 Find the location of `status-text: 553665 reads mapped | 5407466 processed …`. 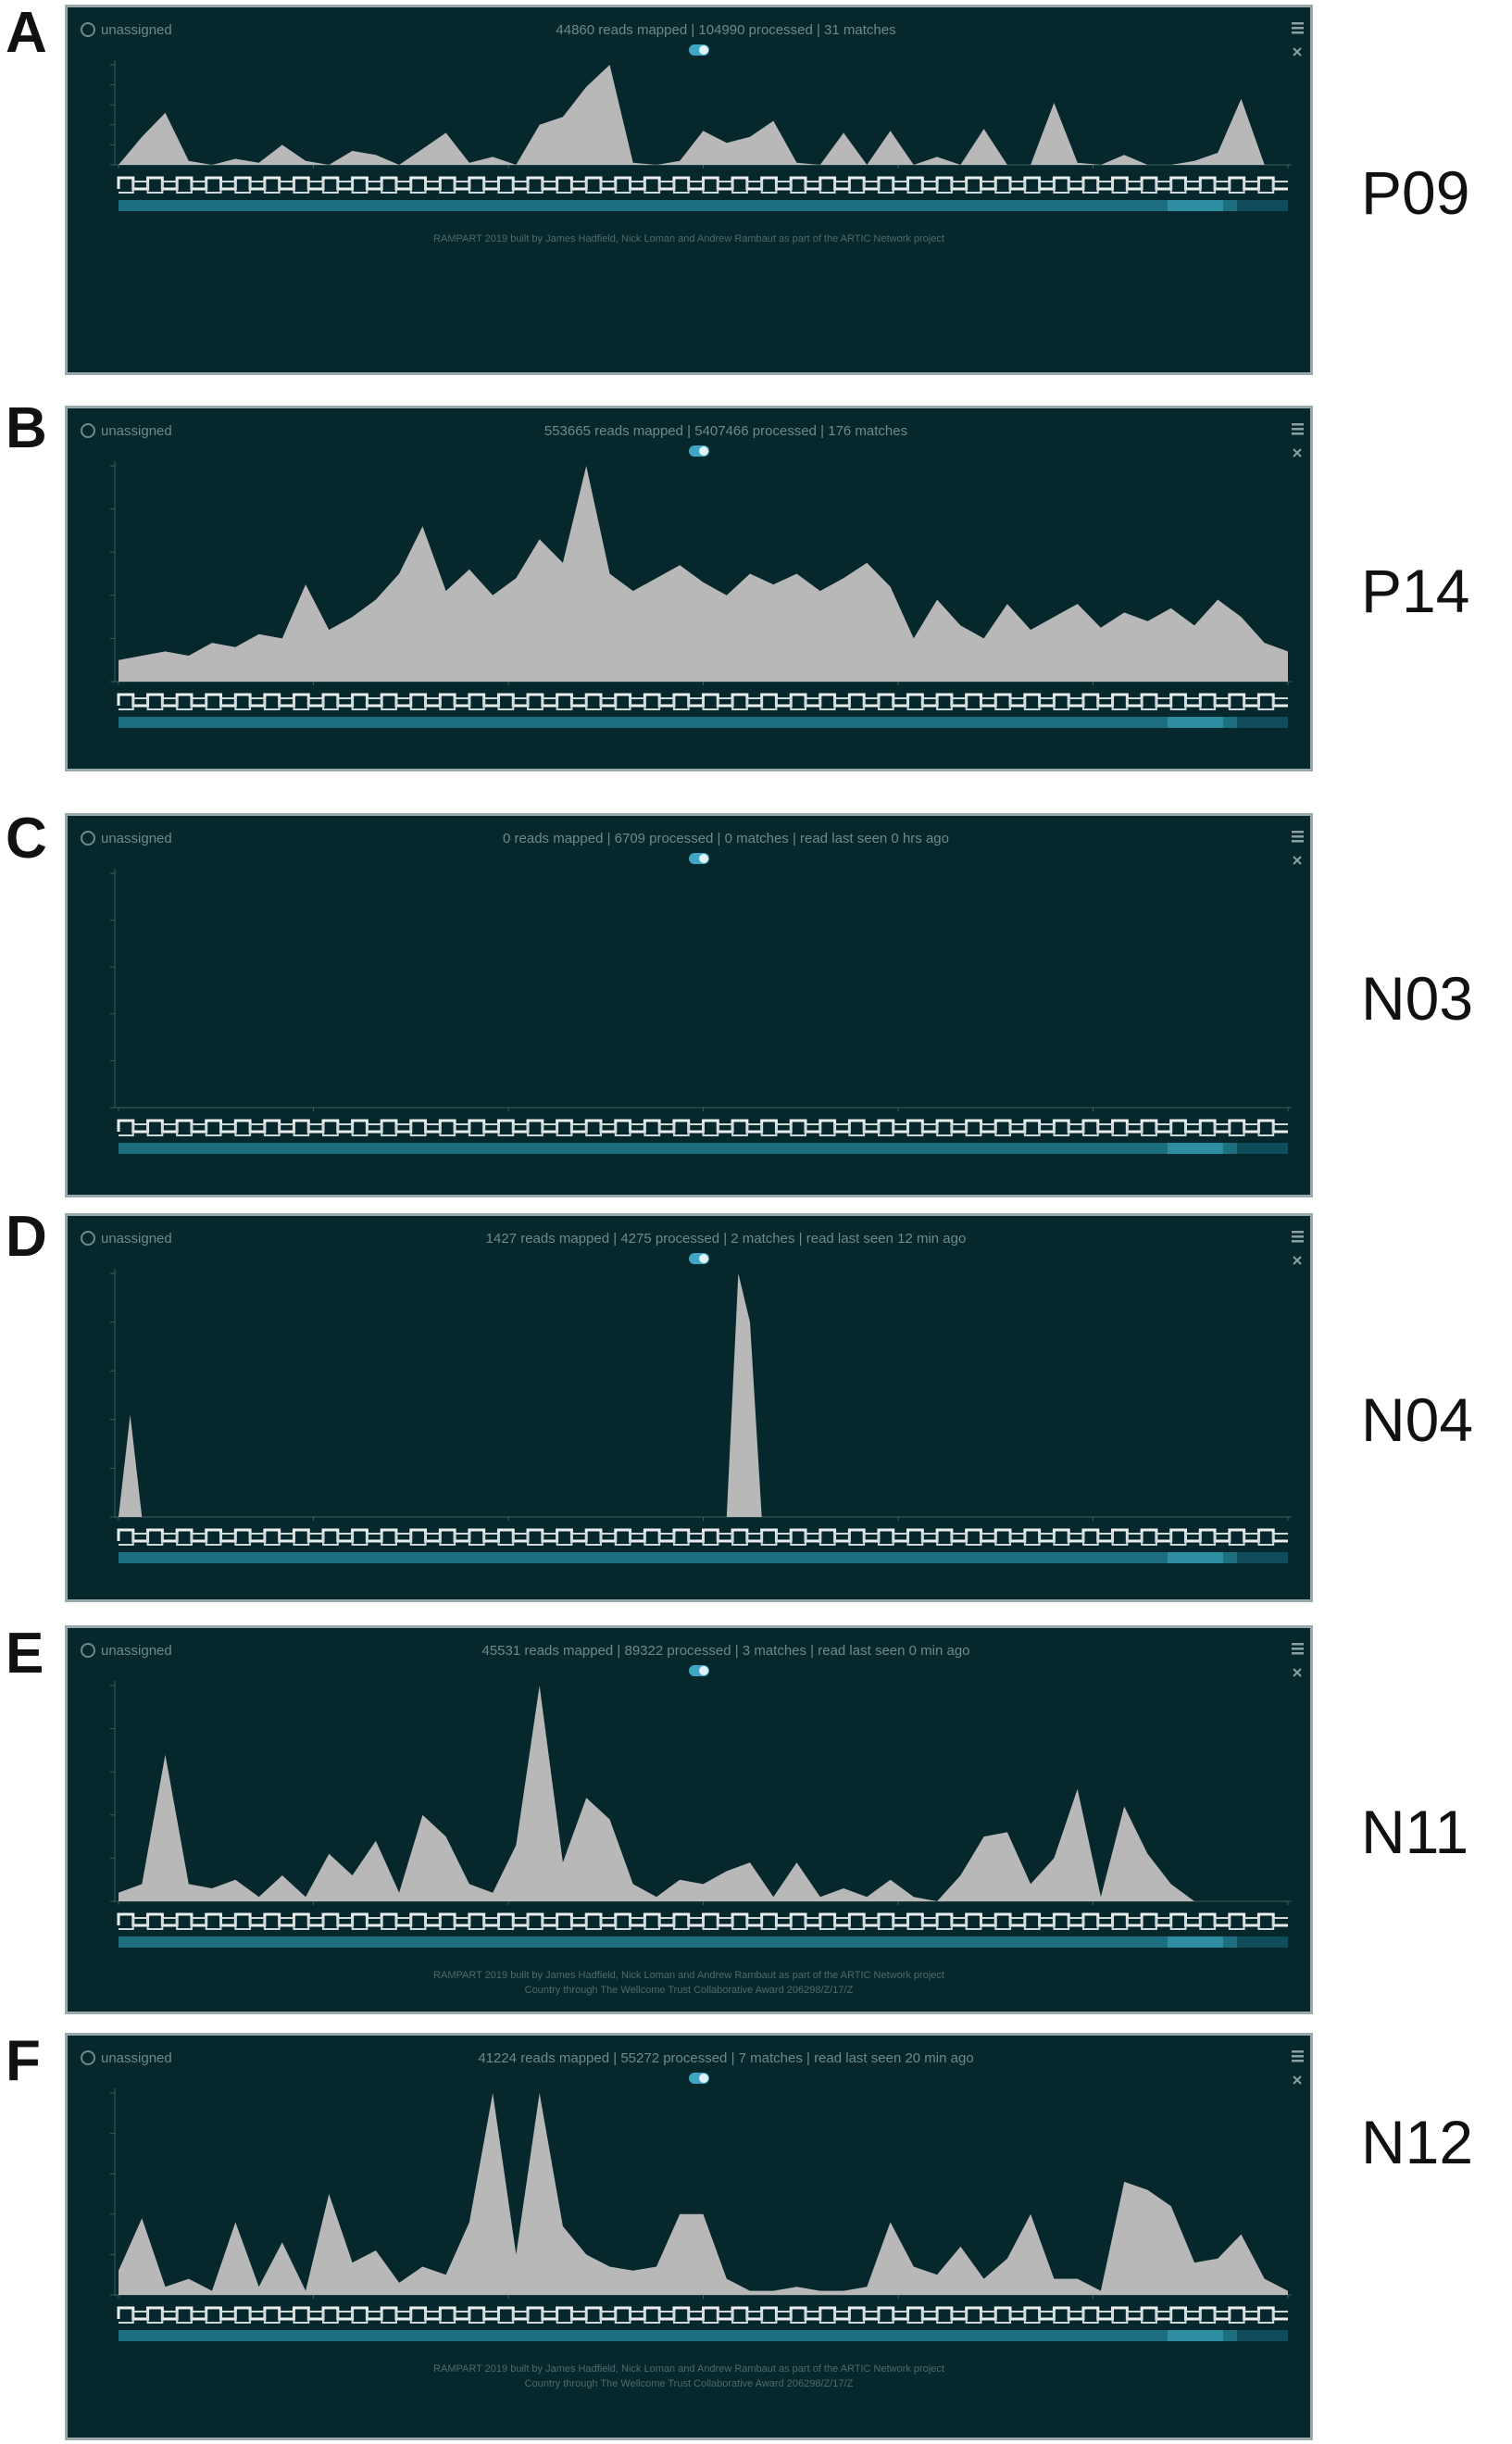

status-text: 553665 reads mapped | 5407466 processed … is located at coordinates (725, 431).